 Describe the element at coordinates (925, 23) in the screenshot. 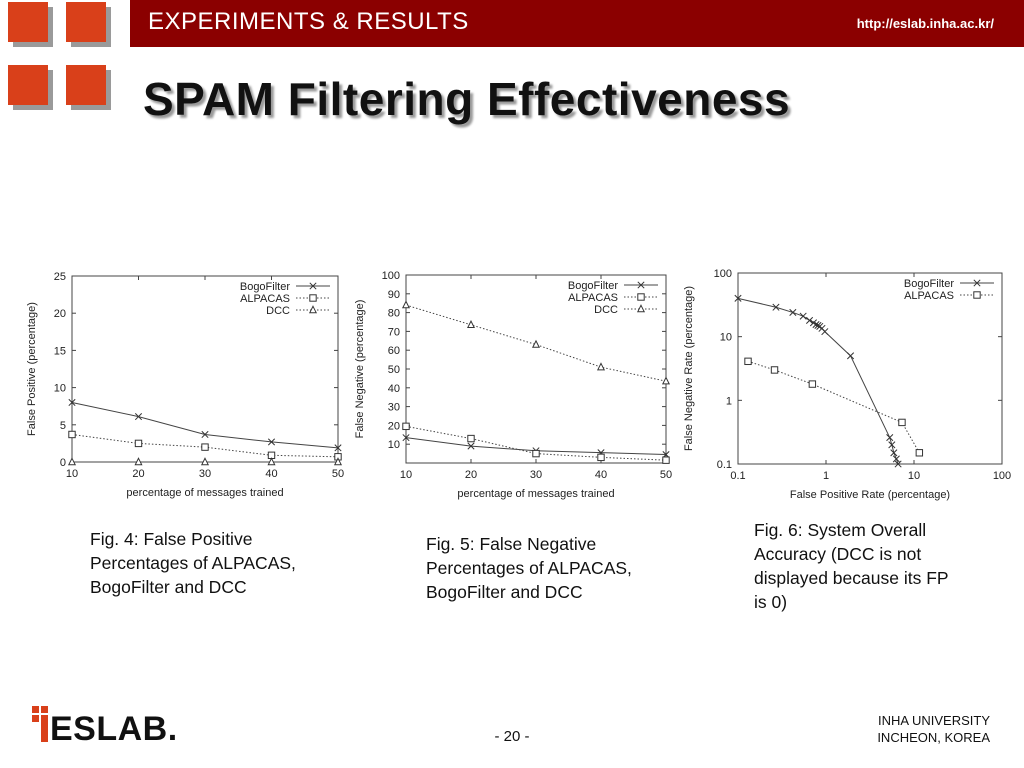

I see `lab-url: http://eslab.inha.ac.kr/` at that location.